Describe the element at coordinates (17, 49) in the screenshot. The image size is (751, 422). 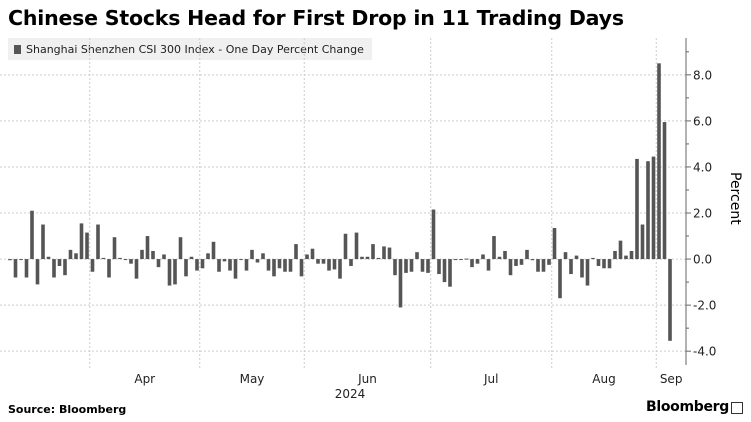
I see `legend-swatch` at that location.